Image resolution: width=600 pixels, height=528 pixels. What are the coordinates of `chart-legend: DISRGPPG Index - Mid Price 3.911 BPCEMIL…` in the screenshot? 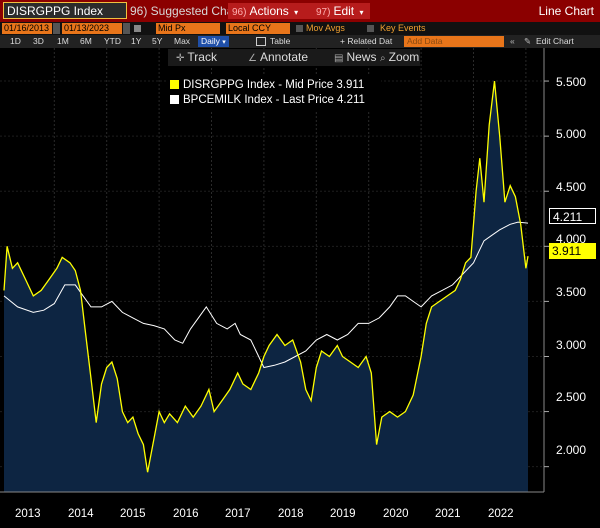 It's located at (274, 92).